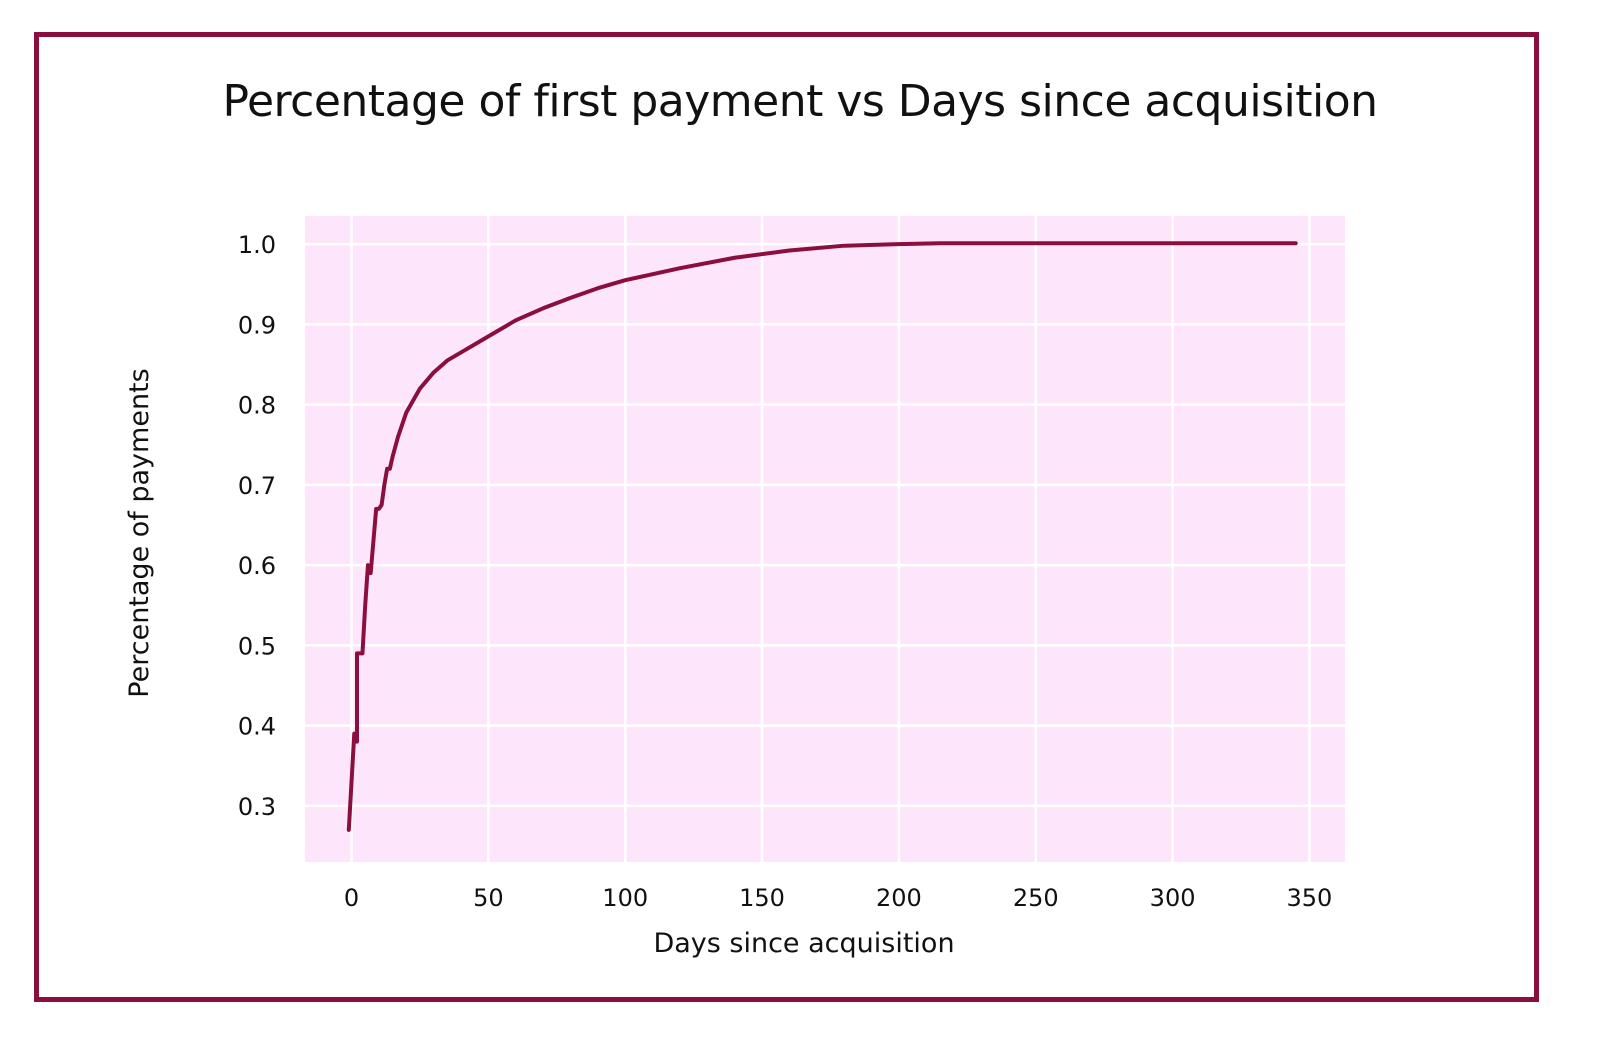  I want to click on y-tick-label: 0.7, so click(257, 486).